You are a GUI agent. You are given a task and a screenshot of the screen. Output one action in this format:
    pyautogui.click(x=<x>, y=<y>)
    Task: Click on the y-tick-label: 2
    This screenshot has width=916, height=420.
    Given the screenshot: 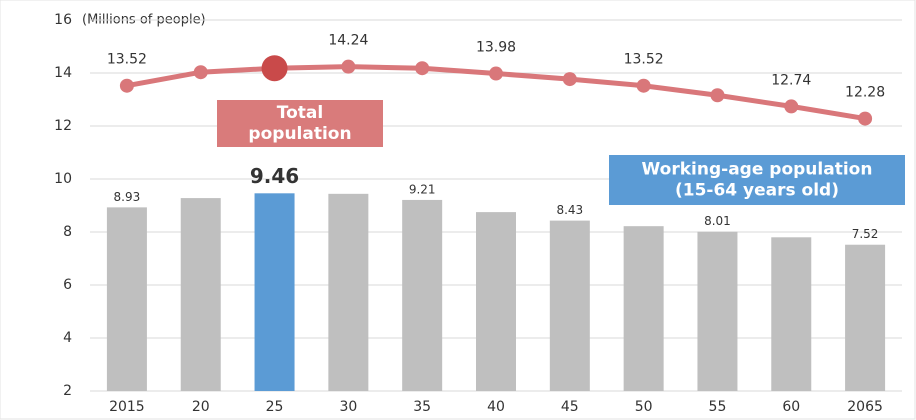 What is the action you would take?
    pyautogui.click(x=67, y=391)
    